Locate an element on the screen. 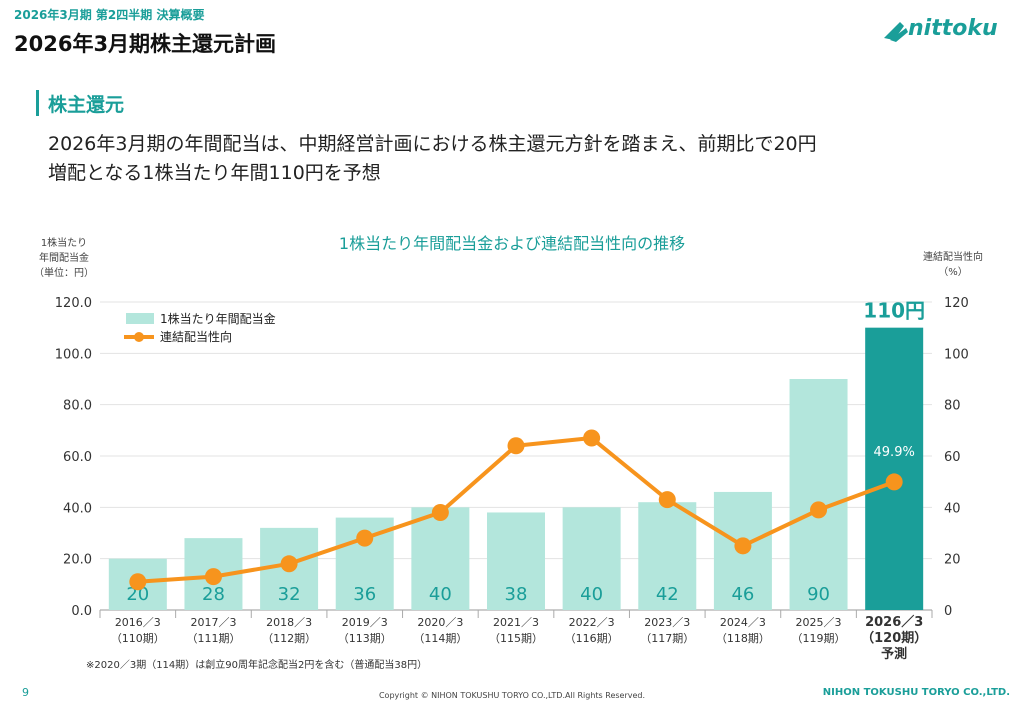  left-axis-unit: 1株当たり 年間配当金 （単位：円） is located at coordinates (64, 258).